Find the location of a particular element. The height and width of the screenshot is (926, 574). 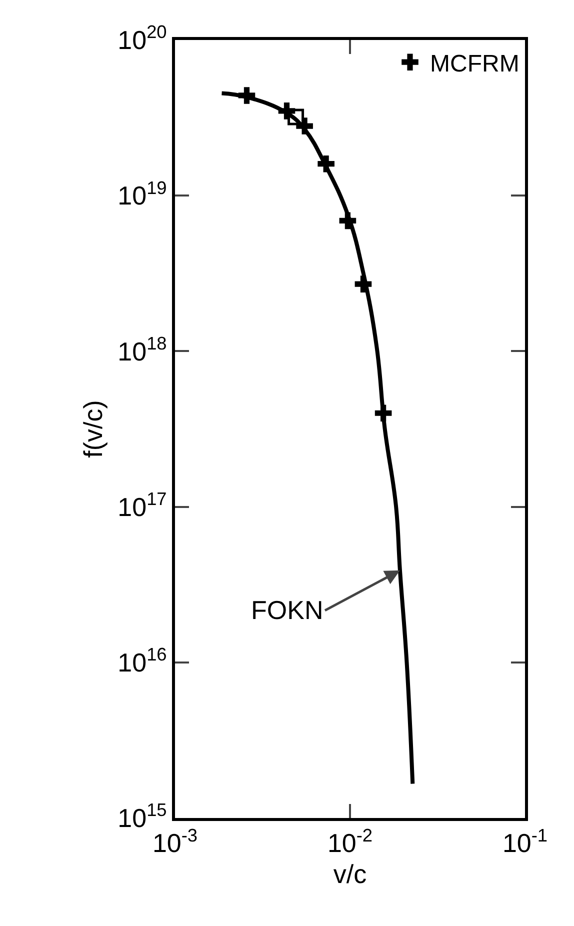

legend-label: MCFRM is located at coordinates (475, 64).